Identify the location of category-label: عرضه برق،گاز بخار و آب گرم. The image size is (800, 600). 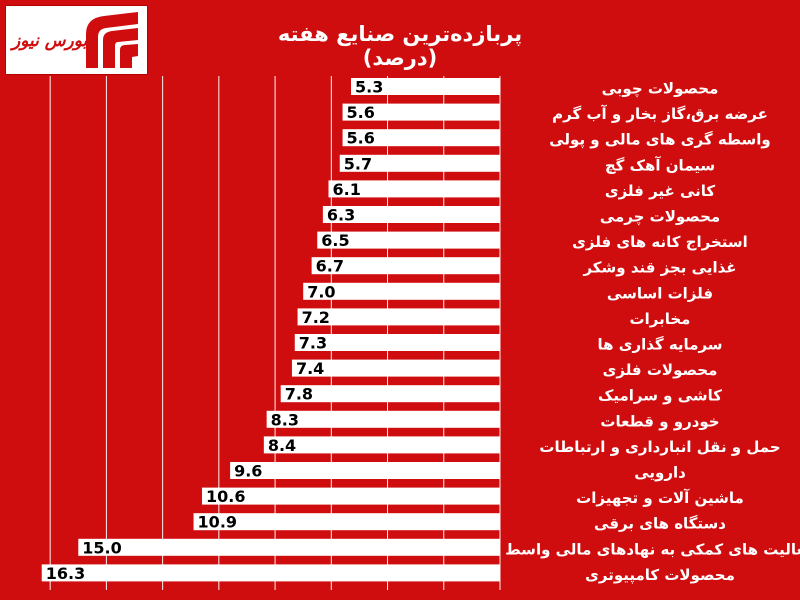
(660, 114).